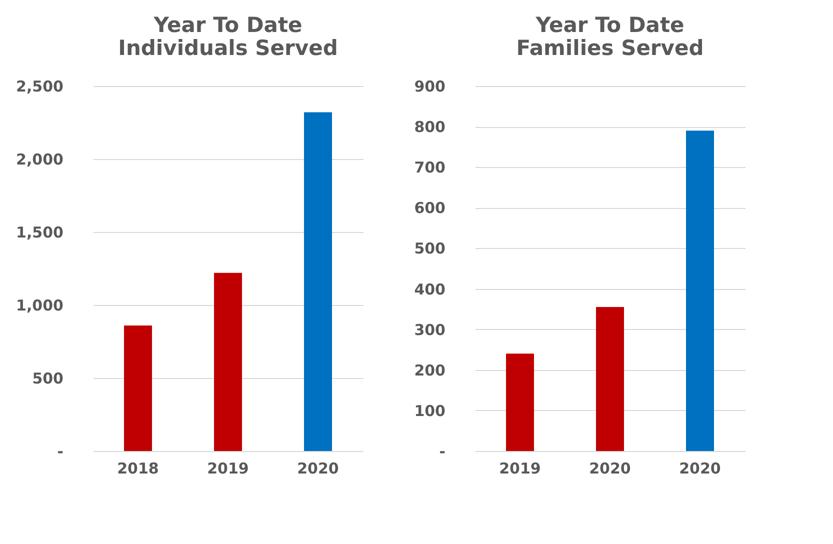  Describe the element at coordinates (430, 289) in the screenshot. I see `y-tick-label: 400` at that location.